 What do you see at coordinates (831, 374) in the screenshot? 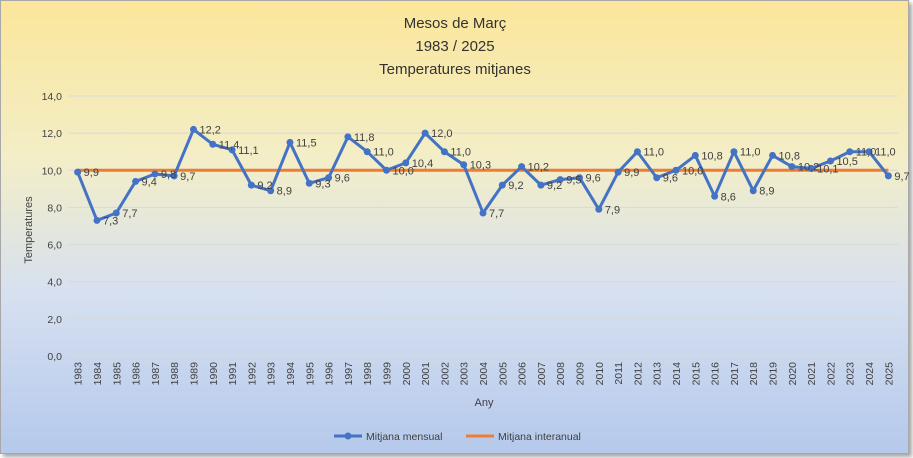
I see `x-tick-label: 2022` at bounding box center [831, 374].